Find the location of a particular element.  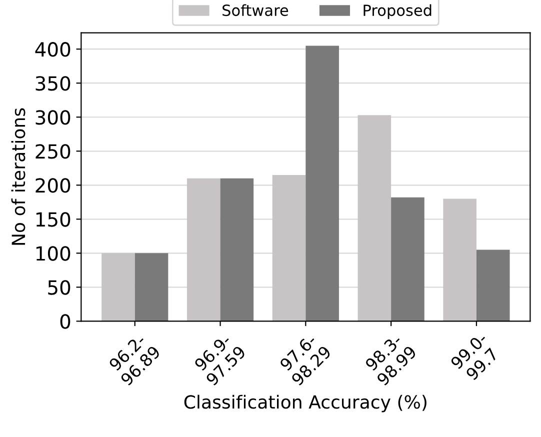

y-tick-label: 50 is located at coordinates (59, 287).